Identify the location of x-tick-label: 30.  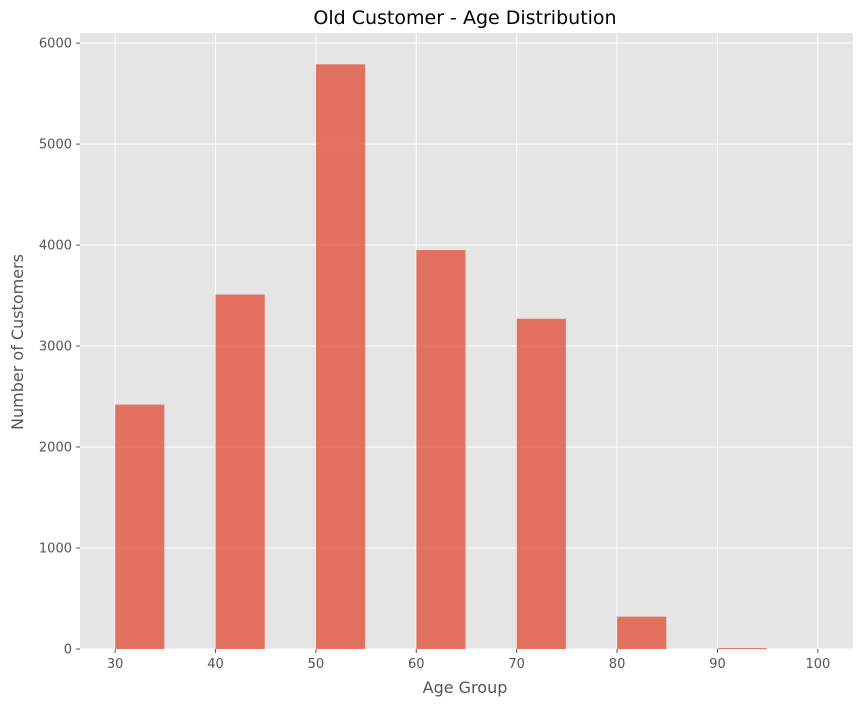
(115, 664).